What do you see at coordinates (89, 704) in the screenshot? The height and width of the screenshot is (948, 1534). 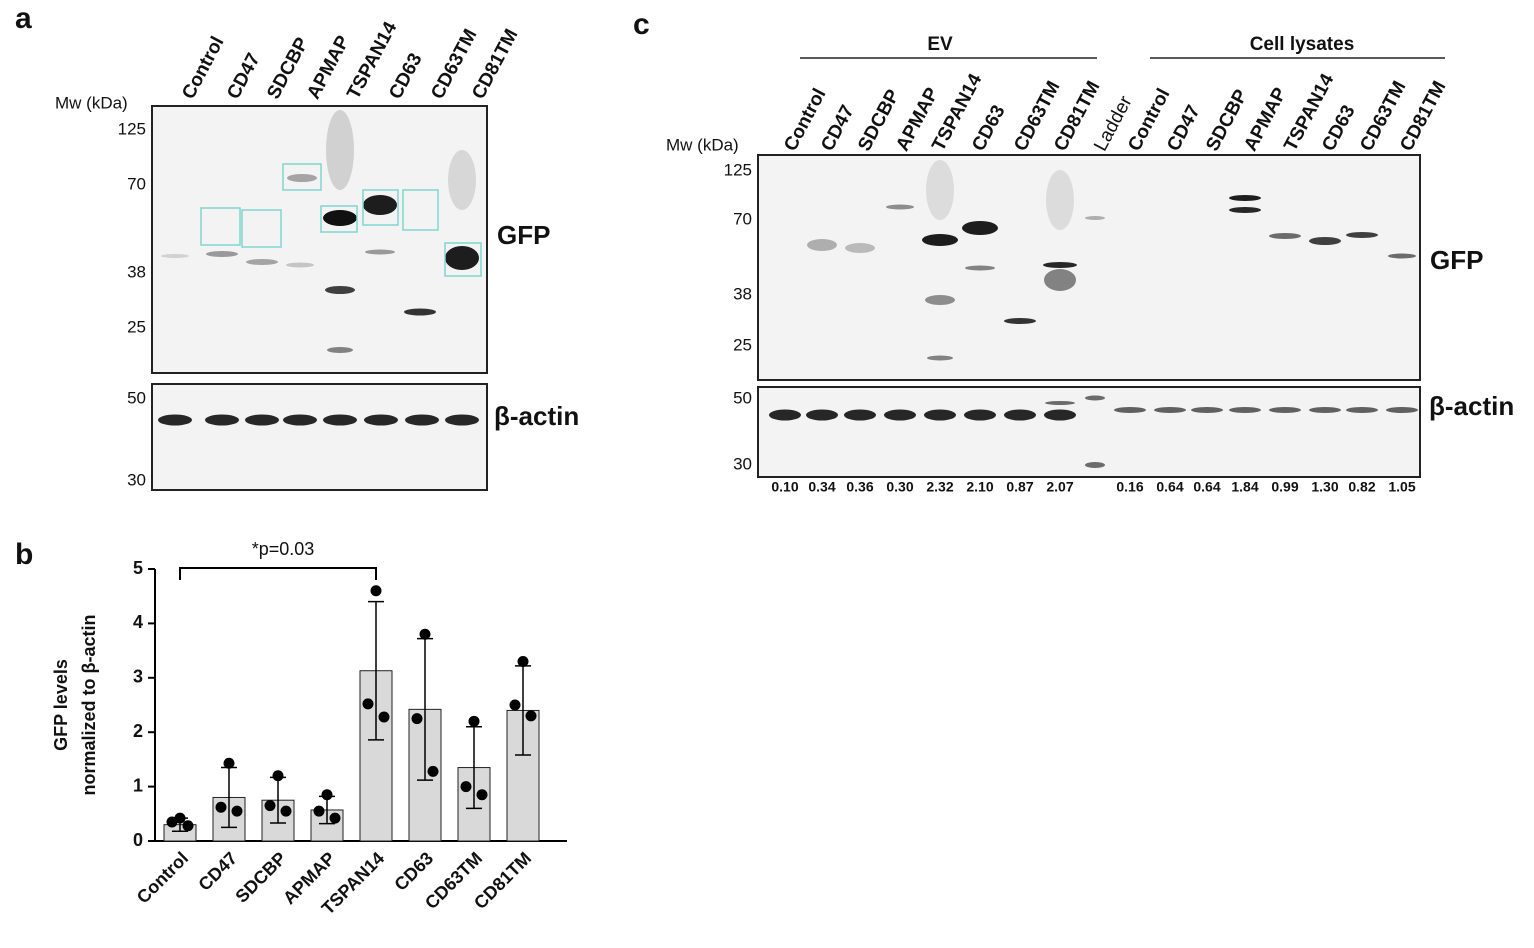 I see `y-axis-label: normalized to β-actin` at bounding box center [89, 704].